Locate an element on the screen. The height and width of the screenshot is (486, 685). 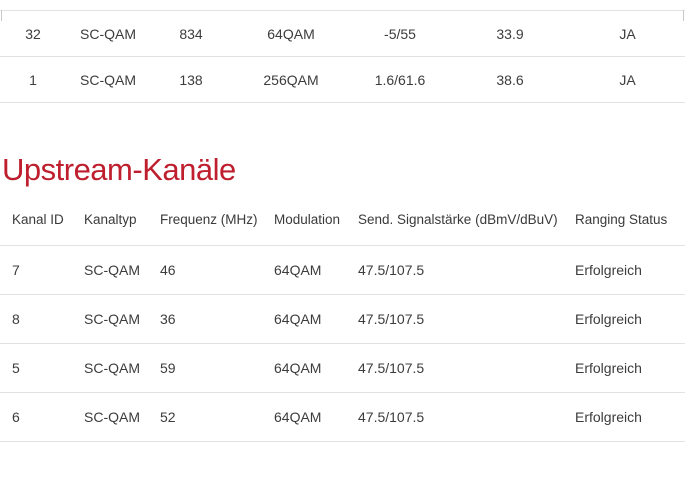
cell-kanal-id: 8 is located at coordinates (42, 319).